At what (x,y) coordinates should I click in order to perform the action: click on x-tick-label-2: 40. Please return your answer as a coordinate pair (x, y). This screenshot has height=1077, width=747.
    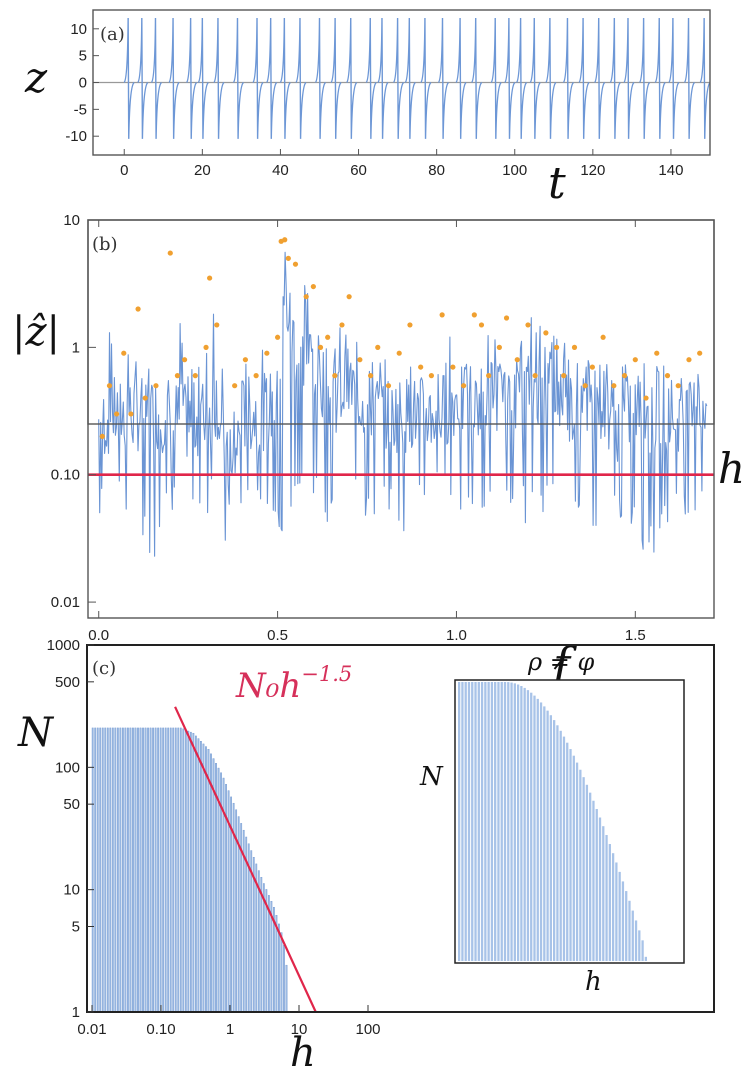
    Looking at the image, I should click on (280, 170).